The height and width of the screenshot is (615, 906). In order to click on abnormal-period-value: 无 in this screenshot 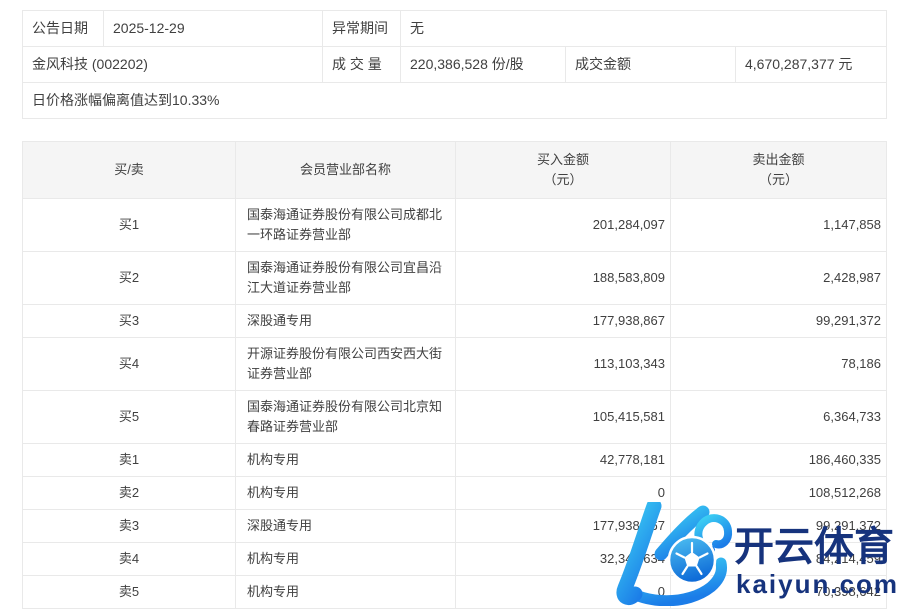, I will do `click(643, 28)`.